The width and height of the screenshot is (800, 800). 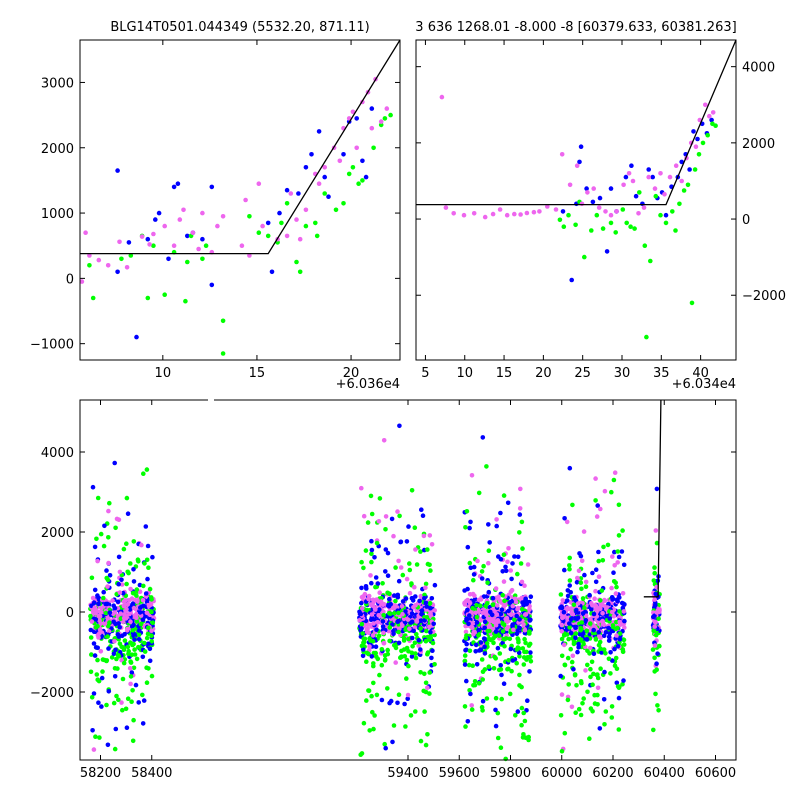 I want to click on x-tick-label: 20, so click(x=351, y=373).